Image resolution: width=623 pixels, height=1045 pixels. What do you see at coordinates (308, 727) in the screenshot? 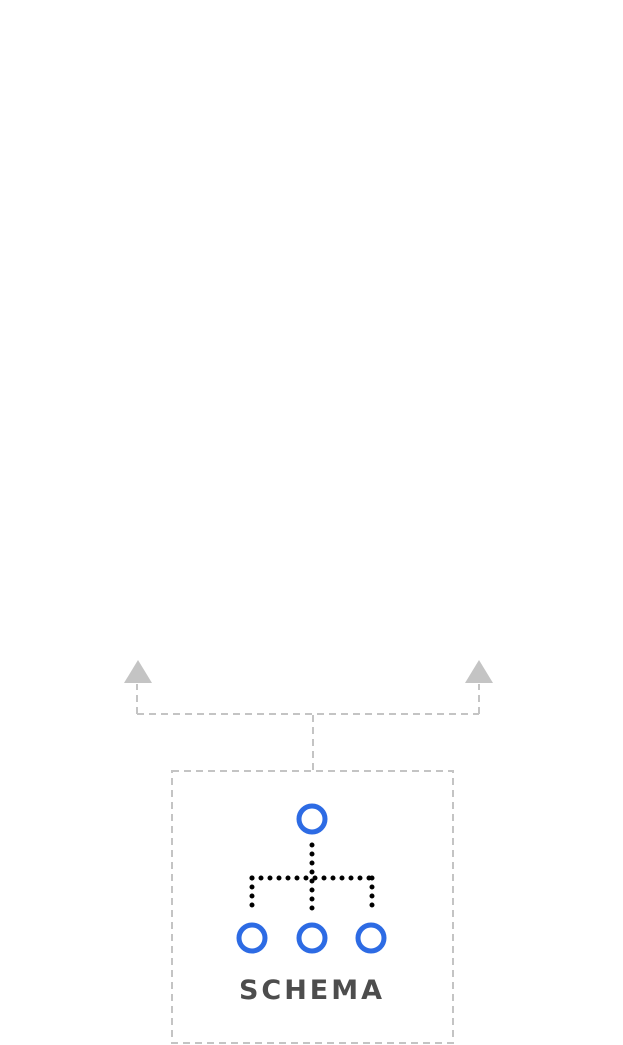
I see `connector-lines` at bounding box center [308, 727].